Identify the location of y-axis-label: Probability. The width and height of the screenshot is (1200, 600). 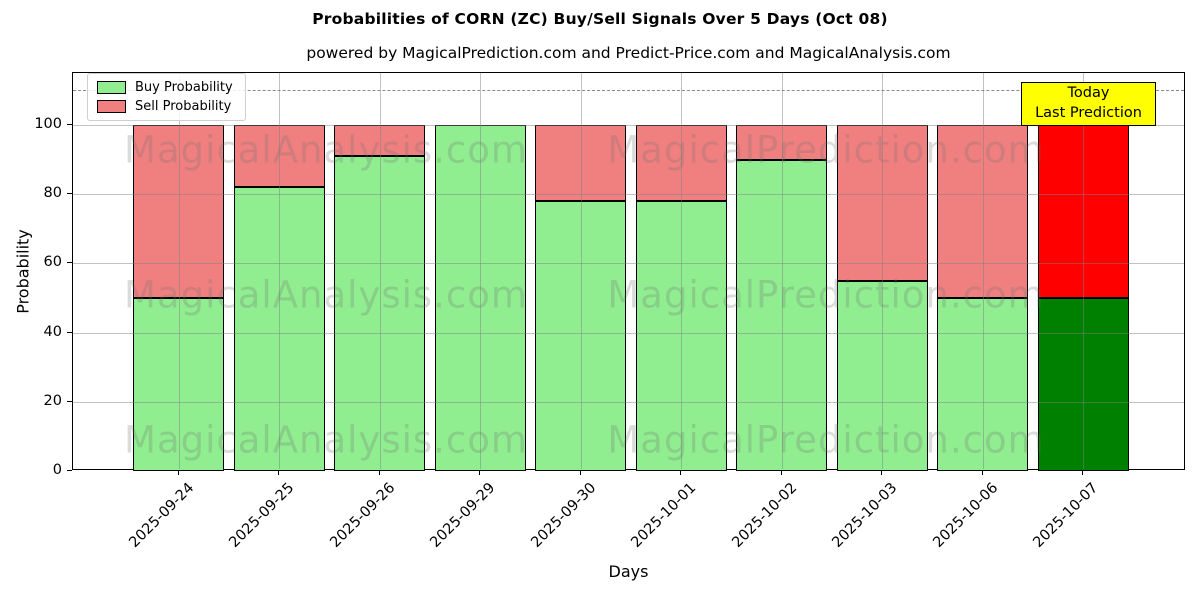
(23, 271).